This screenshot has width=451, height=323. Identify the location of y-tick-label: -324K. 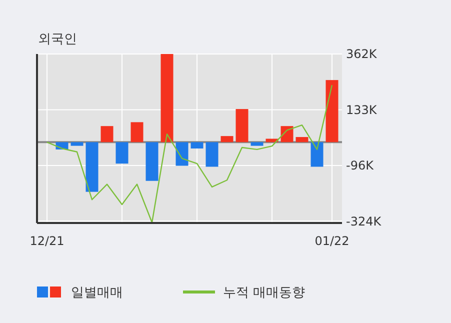
(364, 221).